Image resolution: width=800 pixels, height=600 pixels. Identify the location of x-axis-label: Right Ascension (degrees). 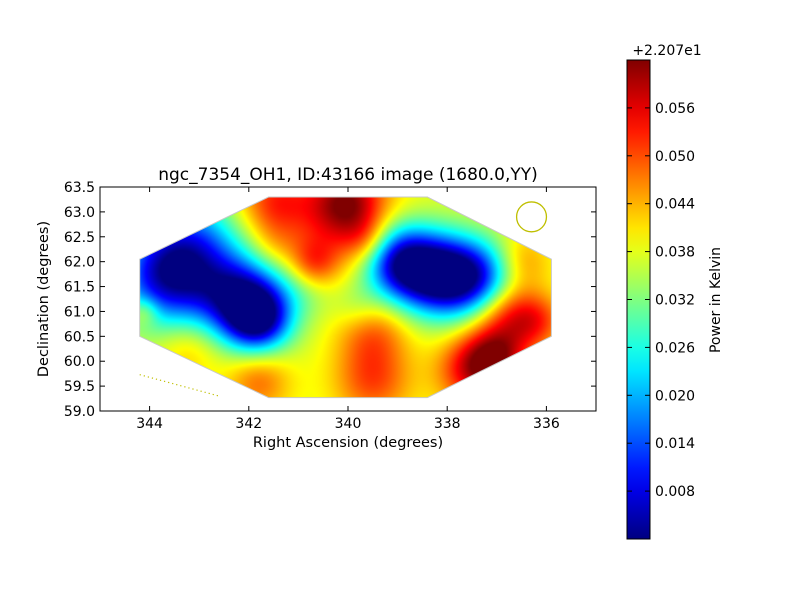
(348, 443).